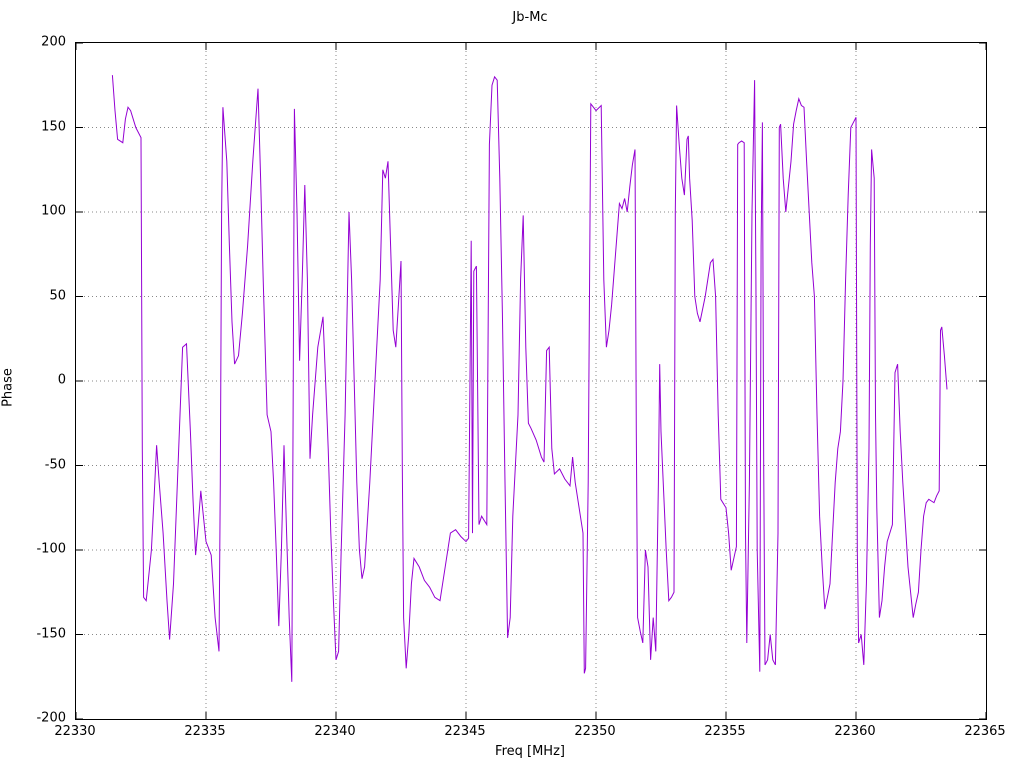  I want to click on y-axis-label: Phase, so click(8, 387).